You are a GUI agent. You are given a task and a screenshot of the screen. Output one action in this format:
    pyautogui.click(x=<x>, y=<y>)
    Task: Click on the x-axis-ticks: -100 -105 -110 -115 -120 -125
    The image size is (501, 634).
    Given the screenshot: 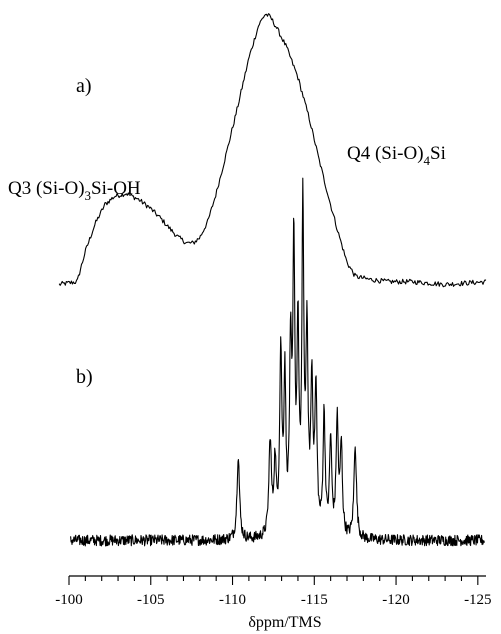 What is the action you would take?
    pyautogui.click(x=273, y=592)
    